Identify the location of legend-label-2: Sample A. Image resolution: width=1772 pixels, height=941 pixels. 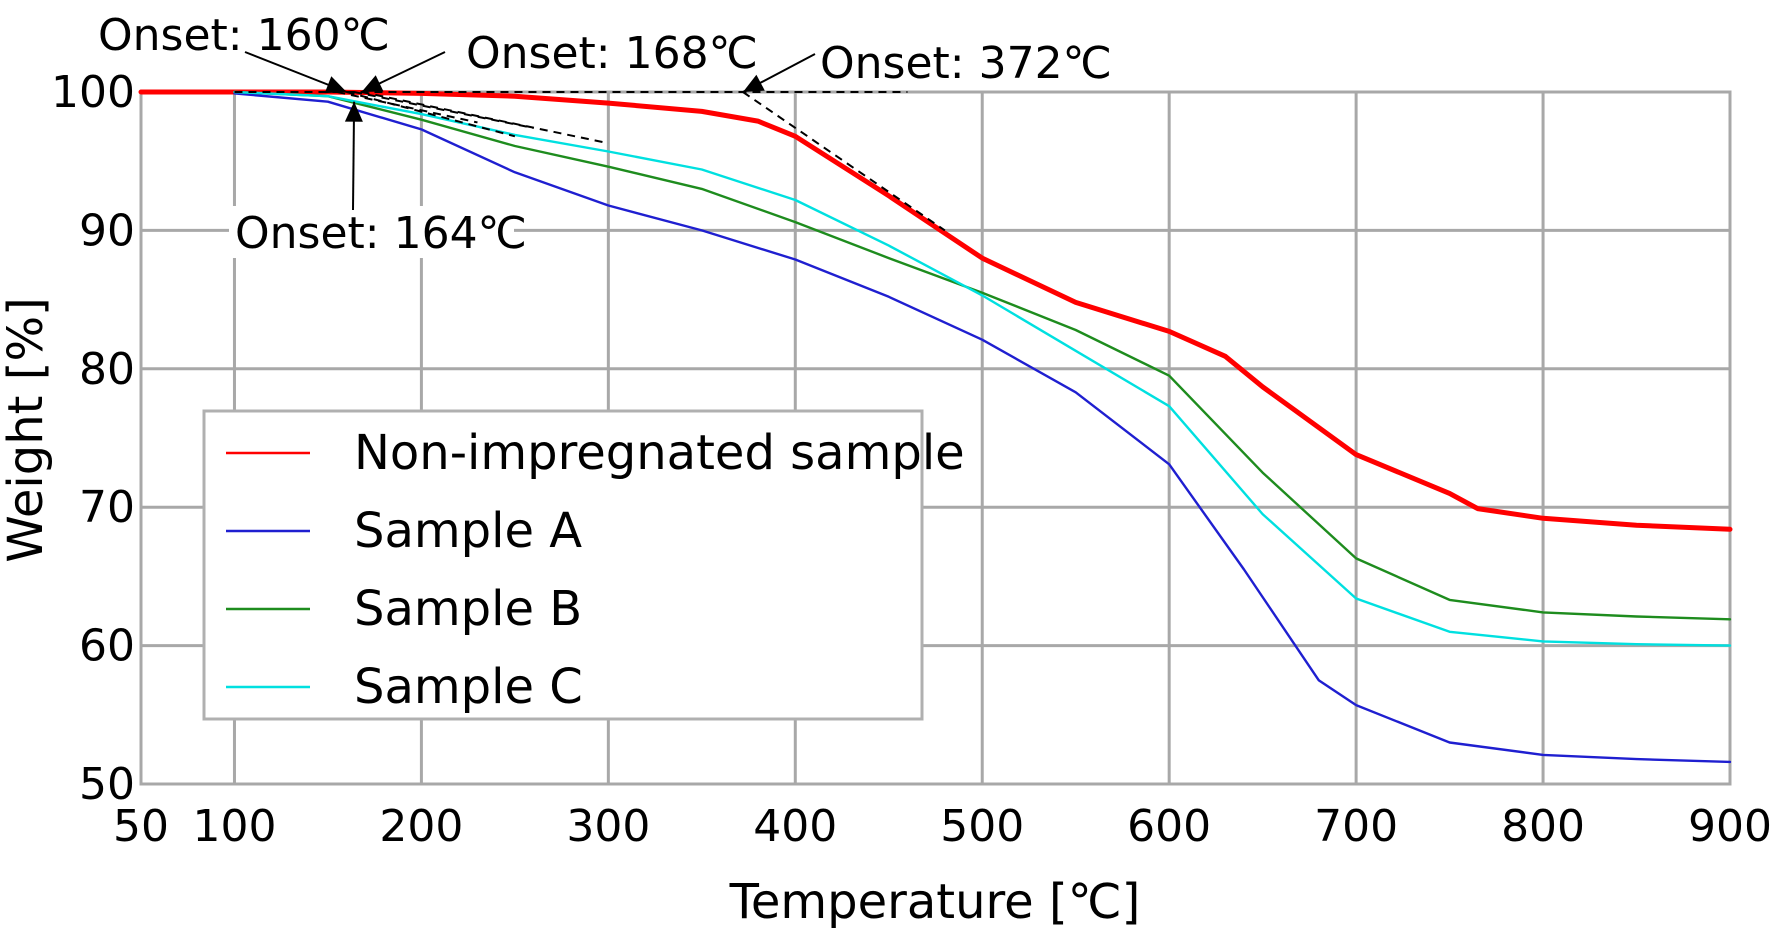
(468, 531).